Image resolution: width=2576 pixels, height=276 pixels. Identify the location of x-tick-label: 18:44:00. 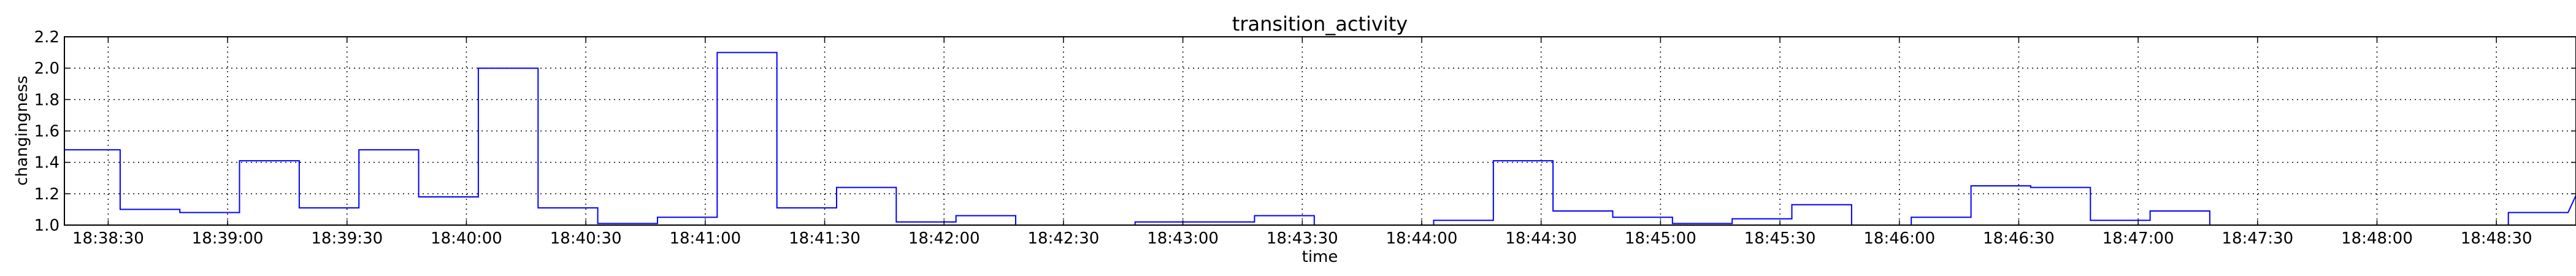
(1422, 238).